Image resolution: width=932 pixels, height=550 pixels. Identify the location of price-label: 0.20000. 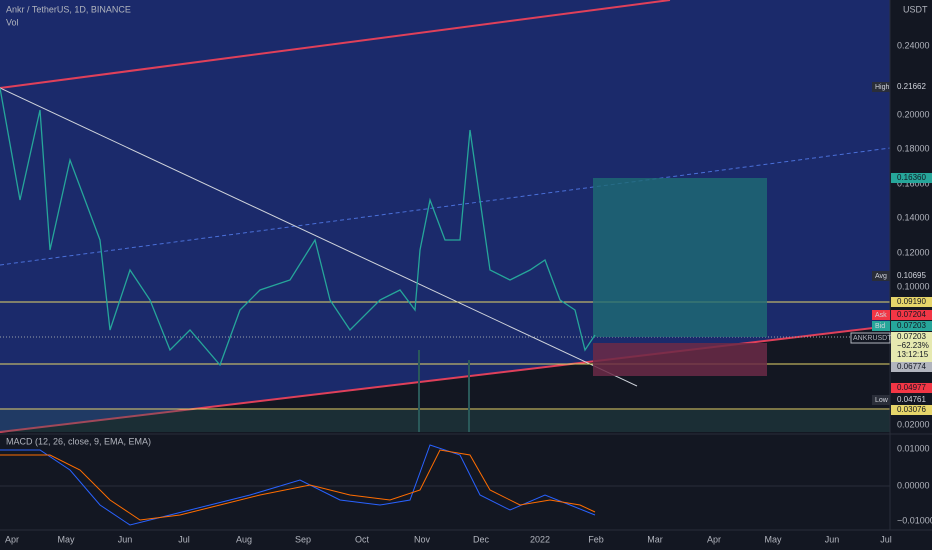
(913, 114).